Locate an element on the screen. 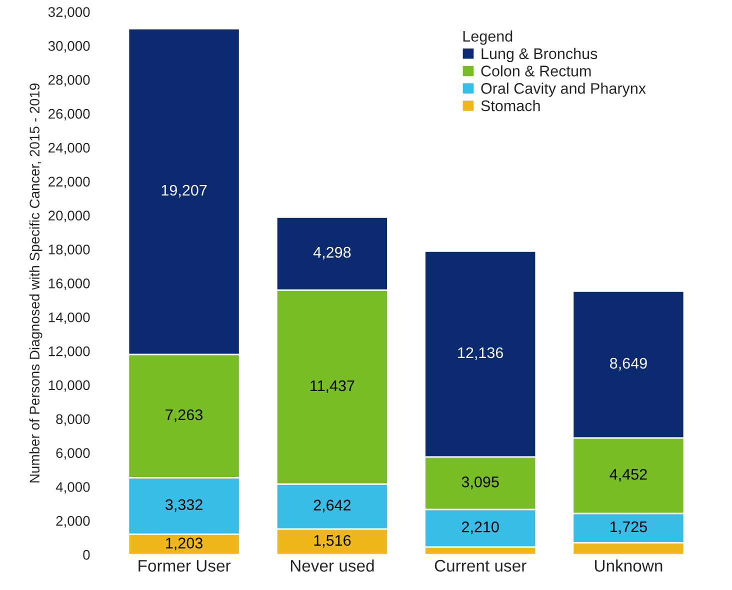  data-label: 19,207 is located at coordinates (184, 191).